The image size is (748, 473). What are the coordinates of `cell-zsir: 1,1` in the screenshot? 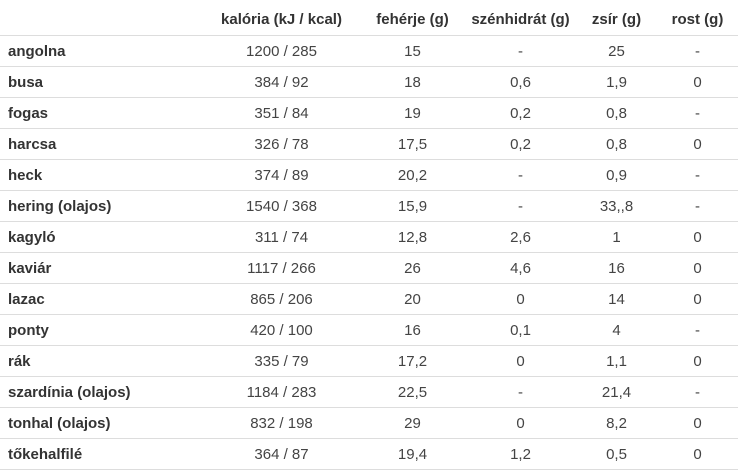 It's located at (616, 361).